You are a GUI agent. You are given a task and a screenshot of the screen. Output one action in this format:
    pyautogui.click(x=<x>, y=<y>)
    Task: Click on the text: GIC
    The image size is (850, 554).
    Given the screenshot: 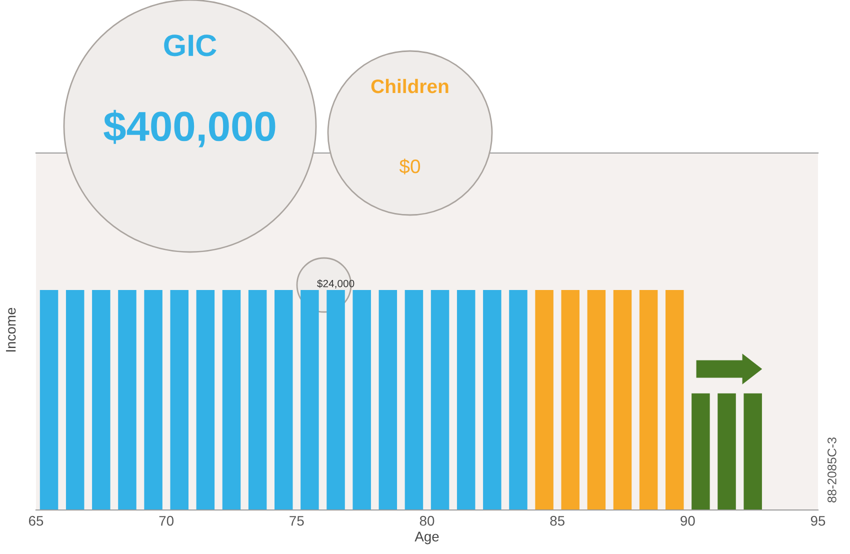 What is the action you would take?
    pyautogui.click(x=190, y=45)
    